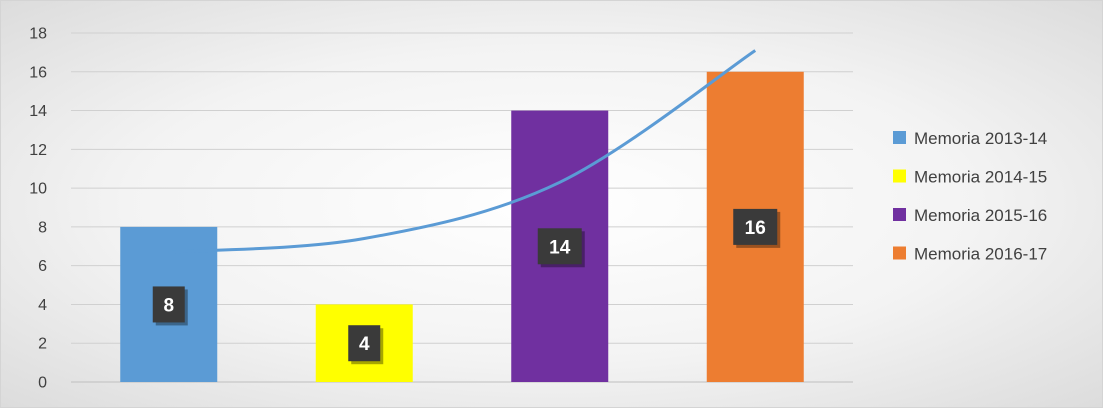 The image size is (1103, 409). What do you see at coordinates (980, 215) in the screenshot?
I see `legend-label: Memoria 2015-16` at bounding box center [980, 215].